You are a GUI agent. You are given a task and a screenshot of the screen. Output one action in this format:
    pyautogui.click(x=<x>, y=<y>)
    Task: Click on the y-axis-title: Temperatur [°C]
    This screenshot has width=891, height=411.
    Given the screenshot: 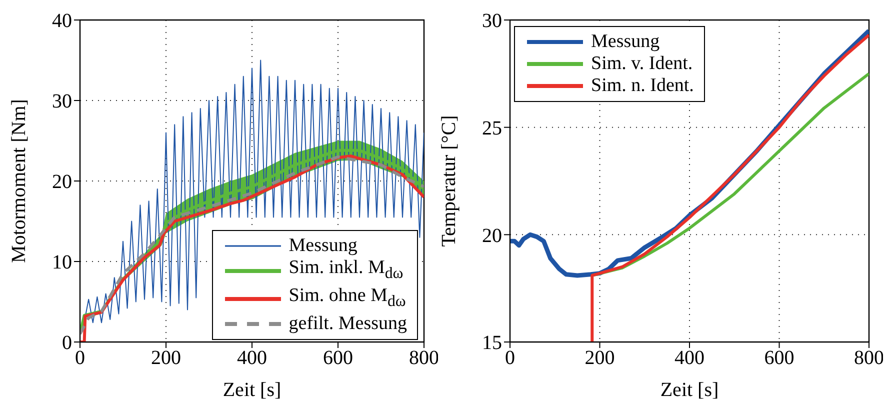 What is the action you would take?
    pyautogui.click(x=449, y=181)
    